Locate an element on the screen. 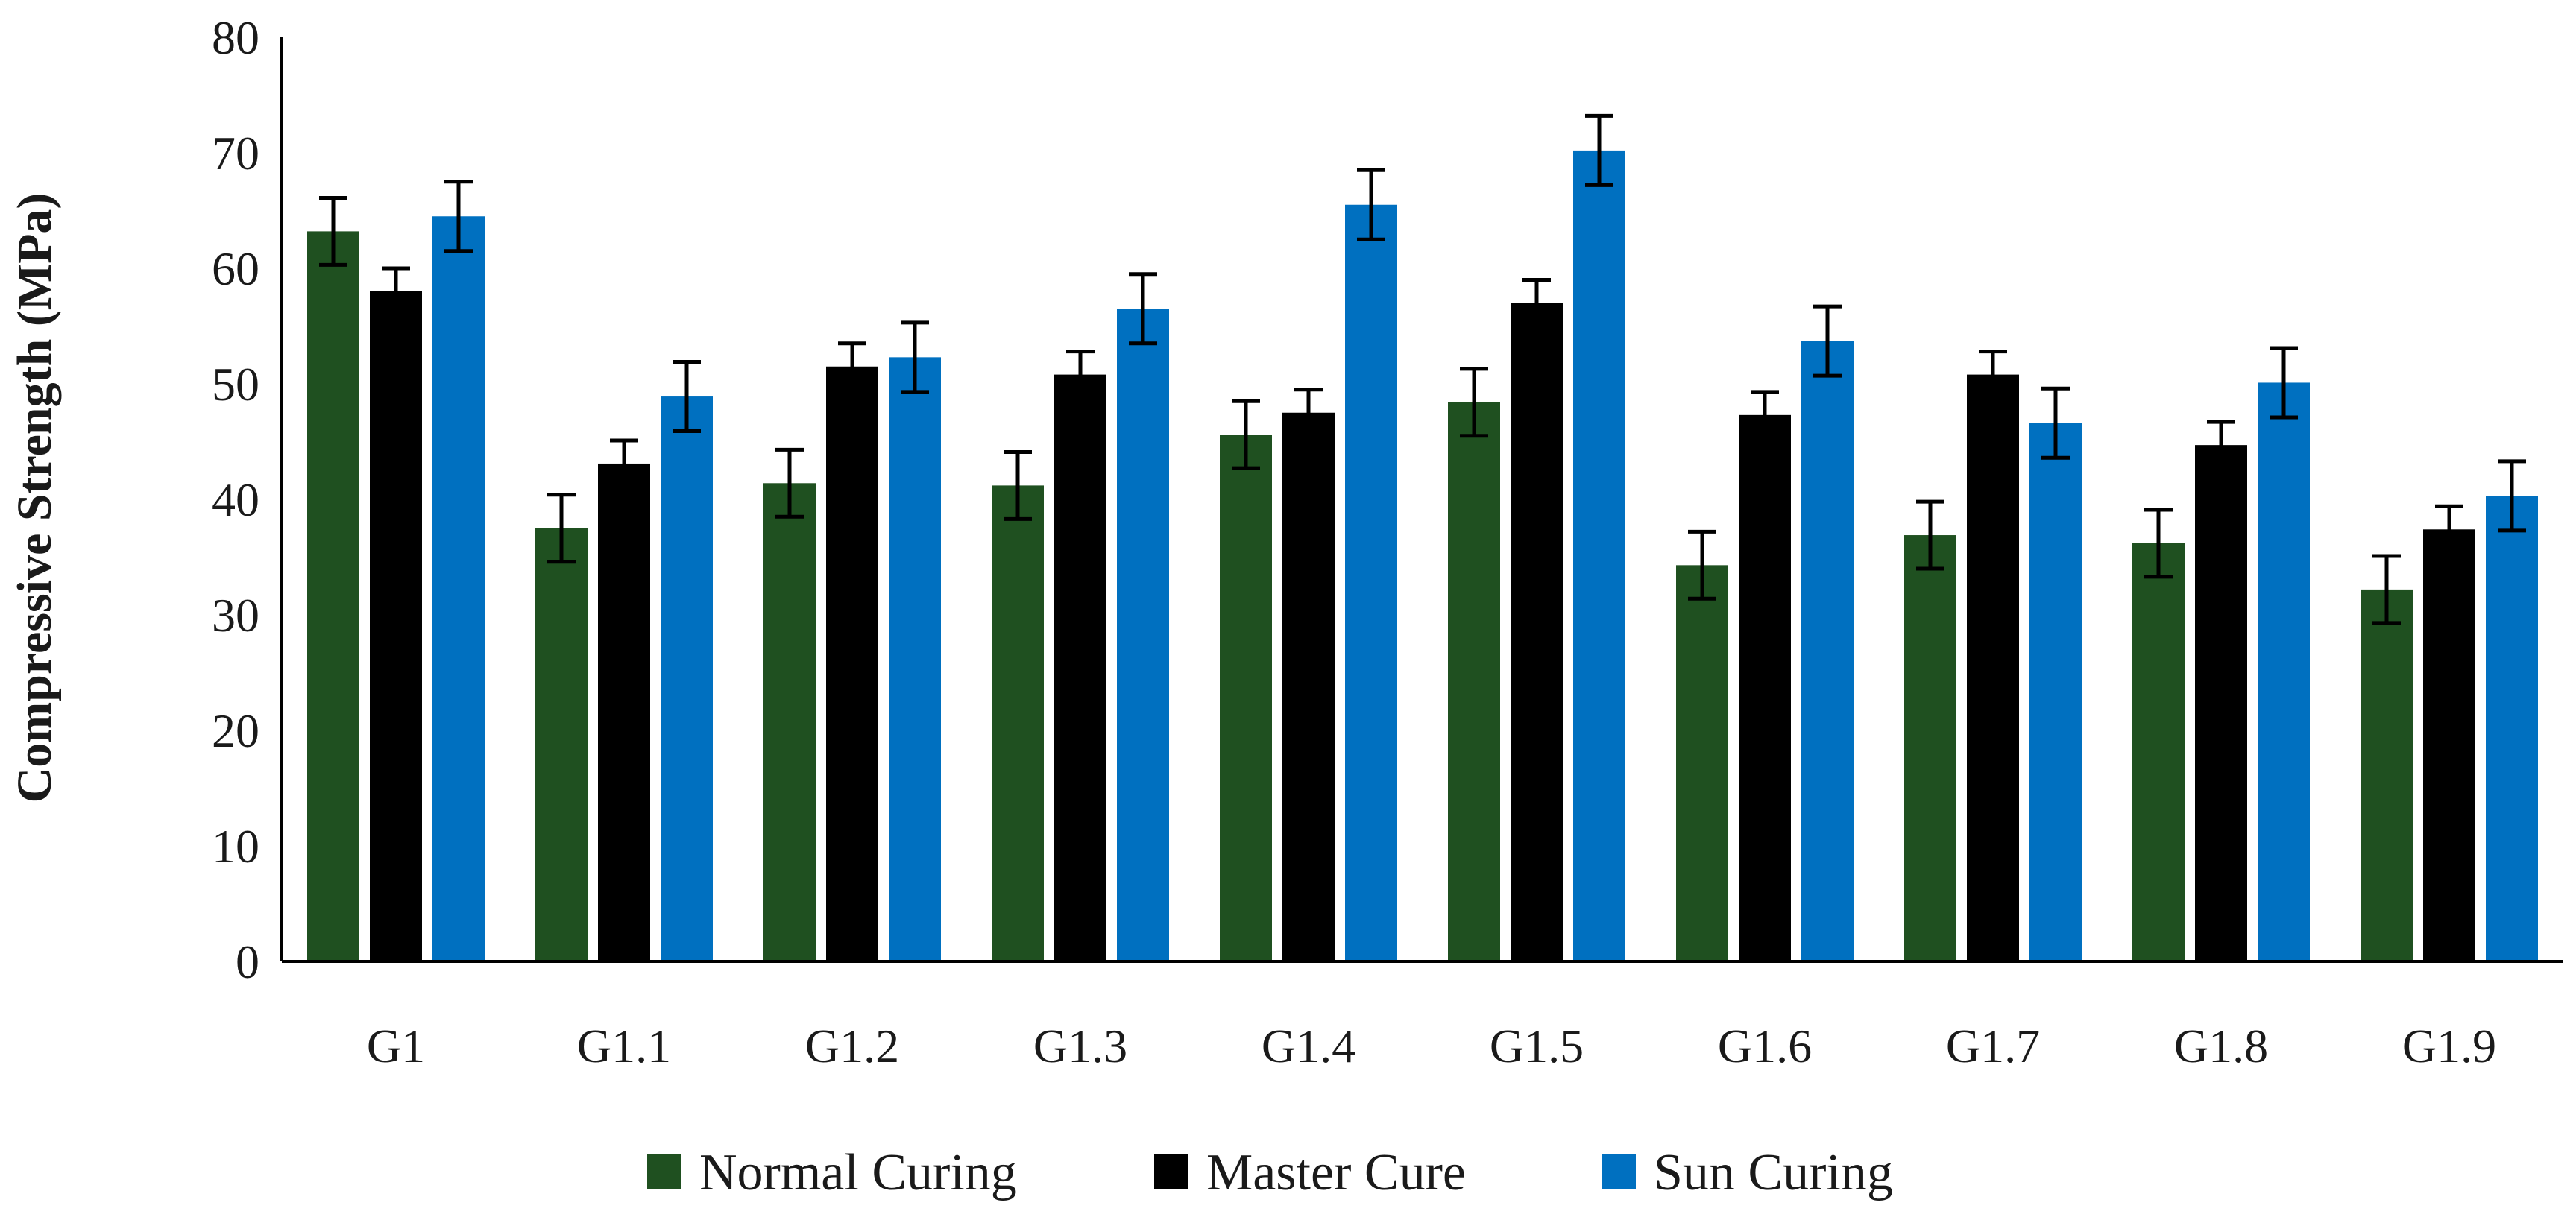  y-tick-label: 60 is located at coordinates (235, 268).